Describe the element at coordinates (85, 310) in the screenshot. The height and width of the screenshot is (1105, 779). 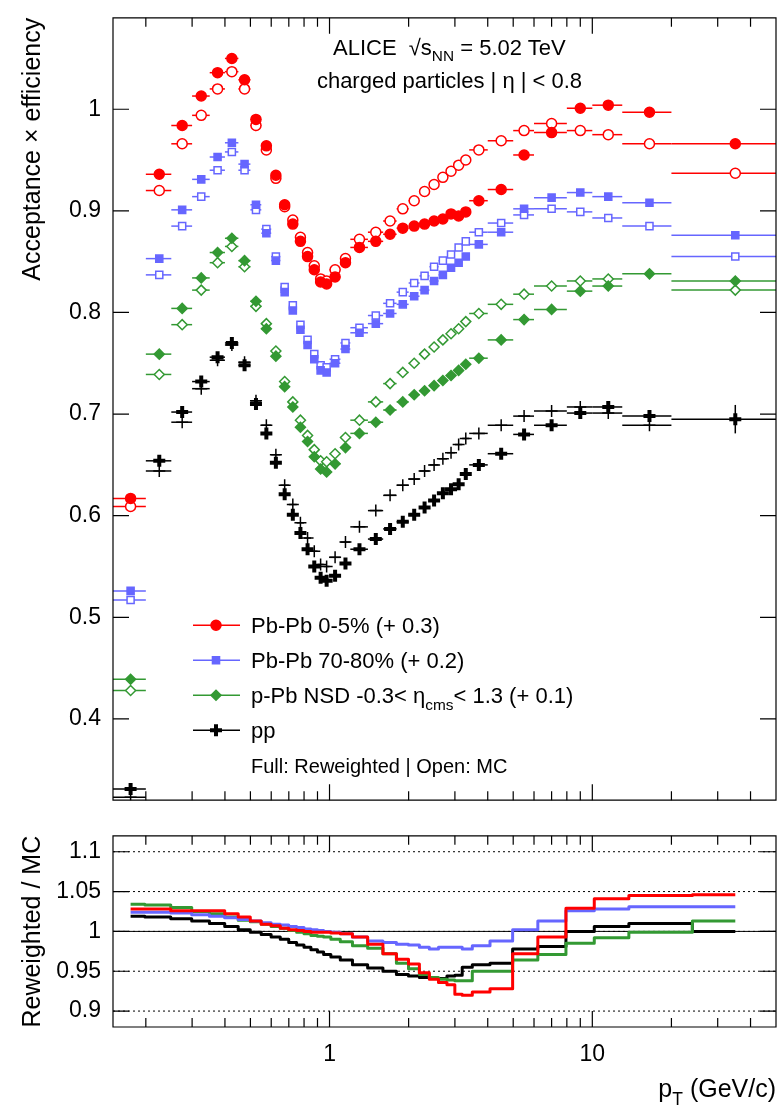
I see `y-tick-label: 0.8` at that location.